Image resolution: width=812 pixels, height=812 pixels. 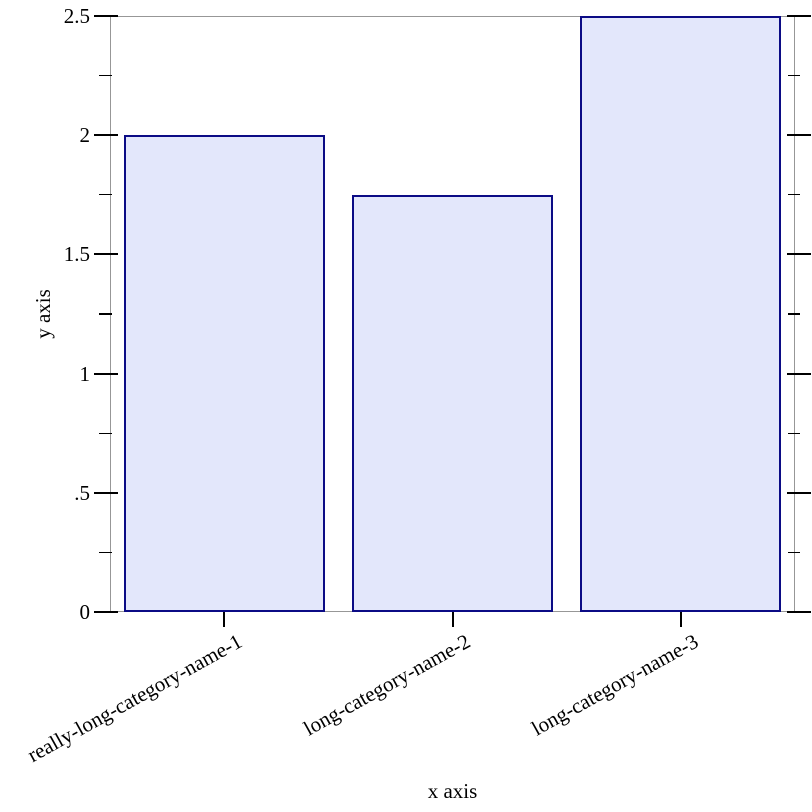 What do you see at coordinates (82, 492) in the screenshot?
I see `y-tick-label: .5` at bounding box center [82, 492].